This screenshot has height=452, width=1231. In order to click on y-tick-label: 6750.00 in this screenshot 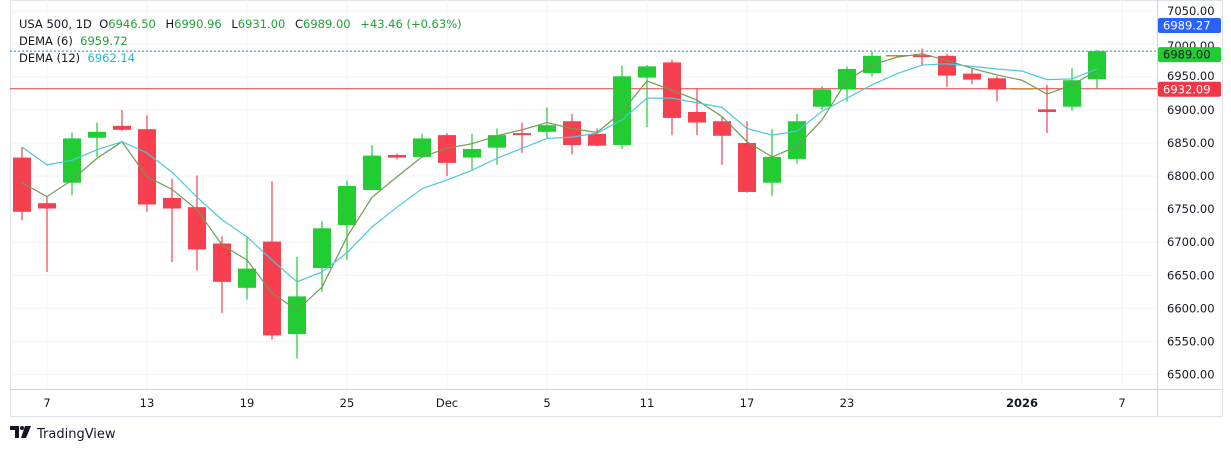, I will do `click(1191, 209)`.